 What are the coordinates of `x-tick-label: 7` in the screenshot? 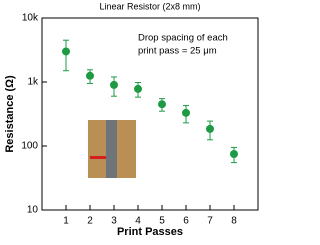 It's located at (210, 221).